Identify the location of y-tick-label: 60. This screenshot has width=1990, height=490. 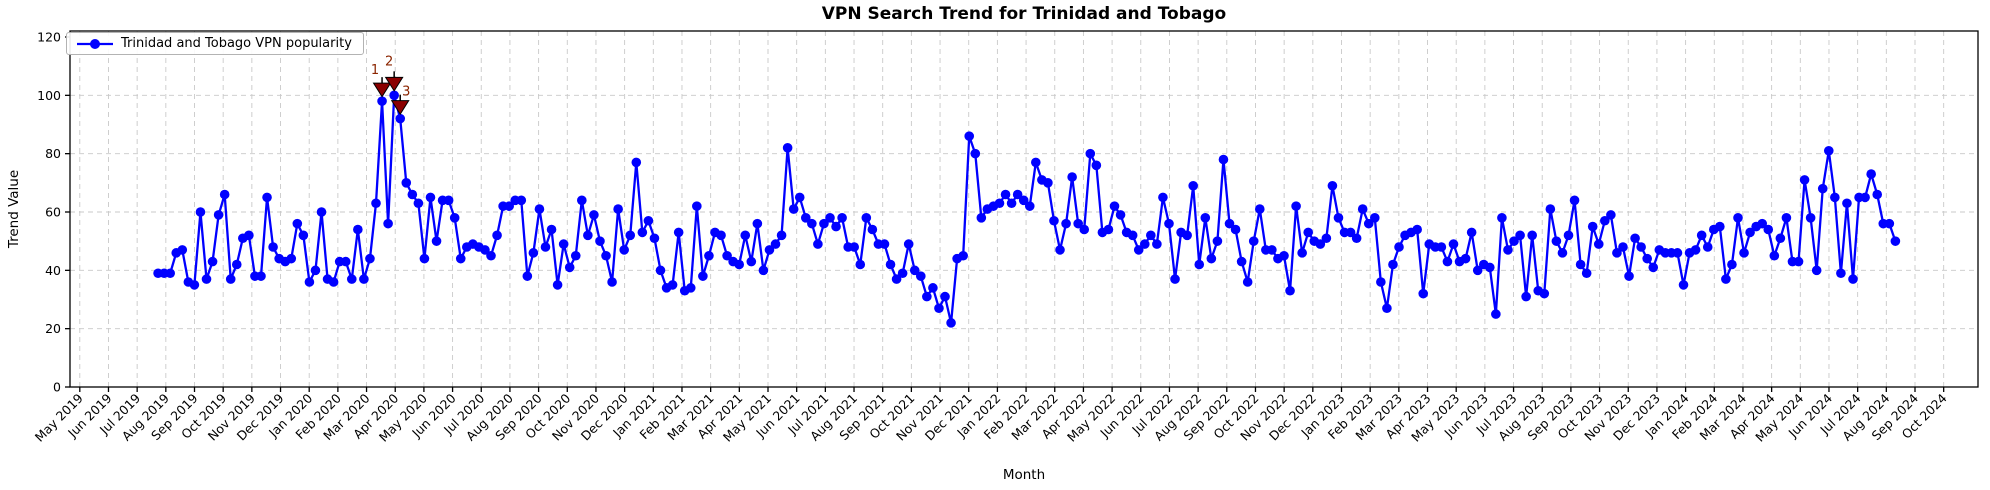
(53, 211).